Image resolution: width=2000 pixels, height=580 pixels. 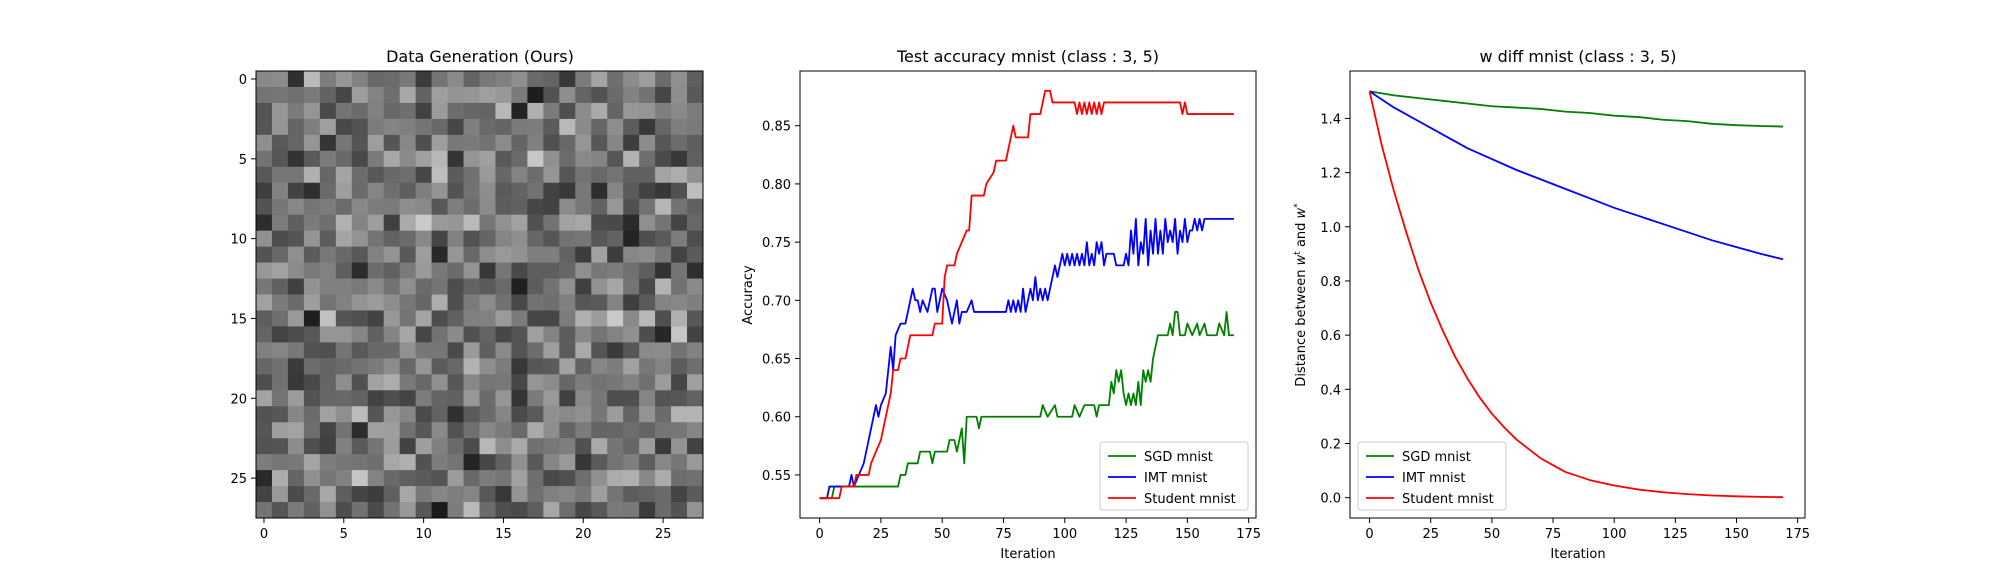 What do you see at coordinates (1178, 457) in the screenshot?
I see `accuracy-legend-label: SGD mnist` at bounding box center [1178, 457].